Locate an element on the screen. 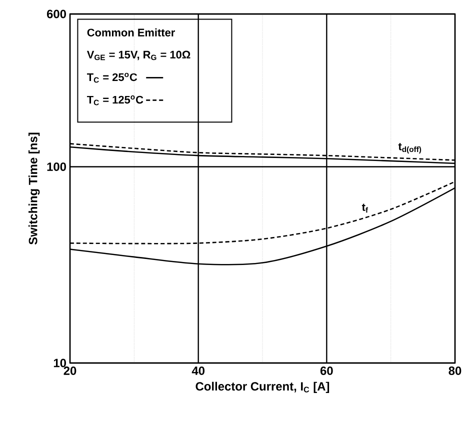  x-tick-label: 60 is located at coordinates (326, 370).